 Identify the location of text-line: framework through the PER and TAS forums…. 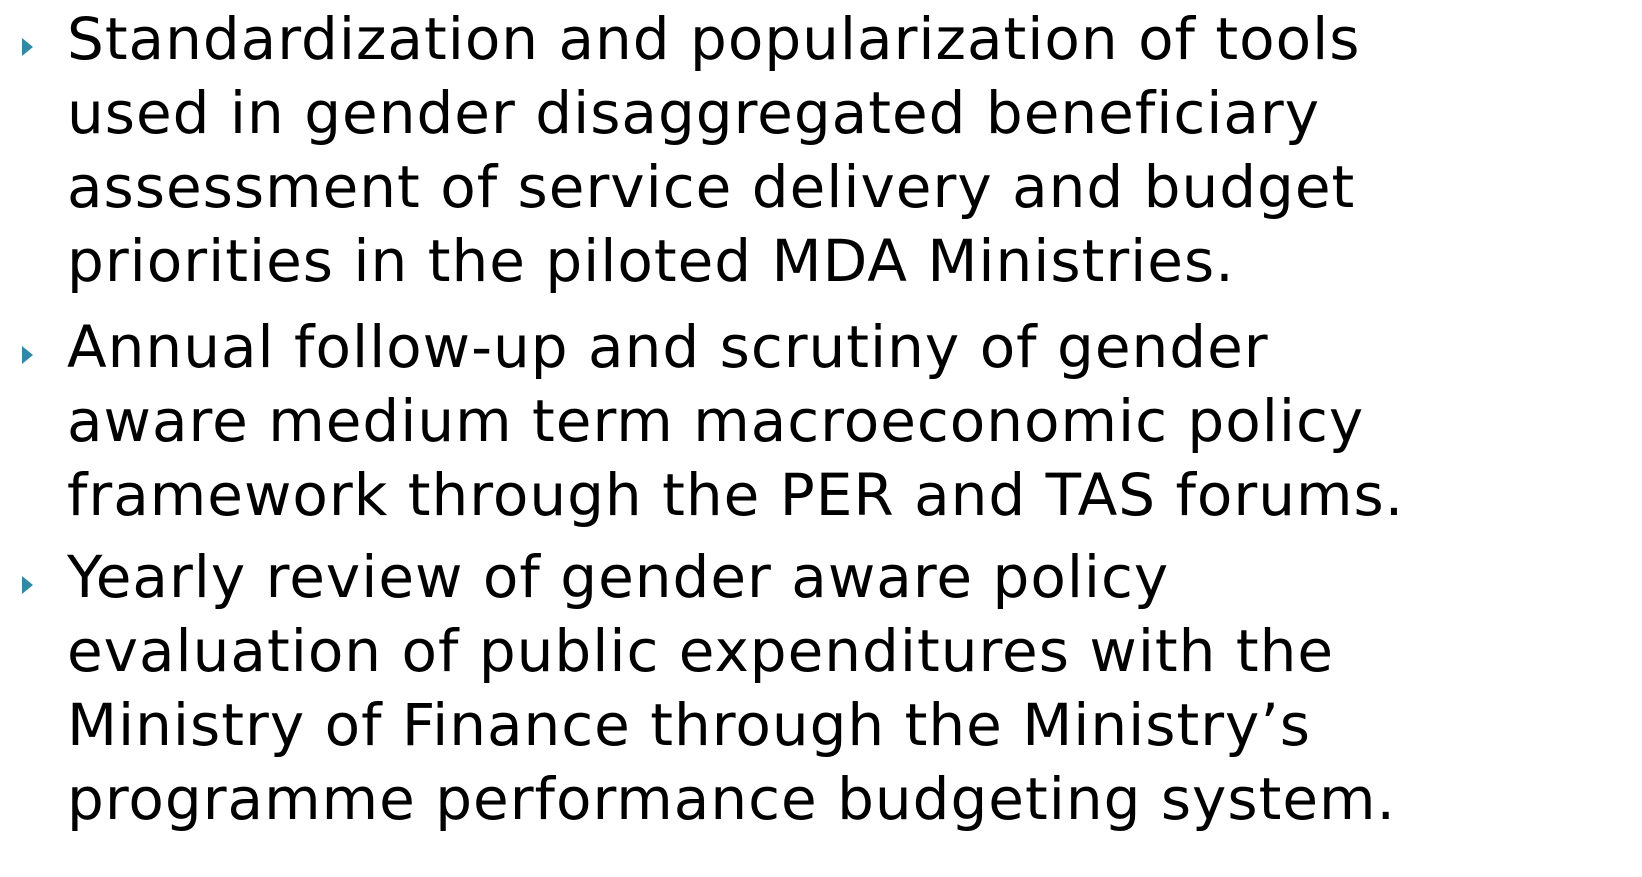
(736, 495).